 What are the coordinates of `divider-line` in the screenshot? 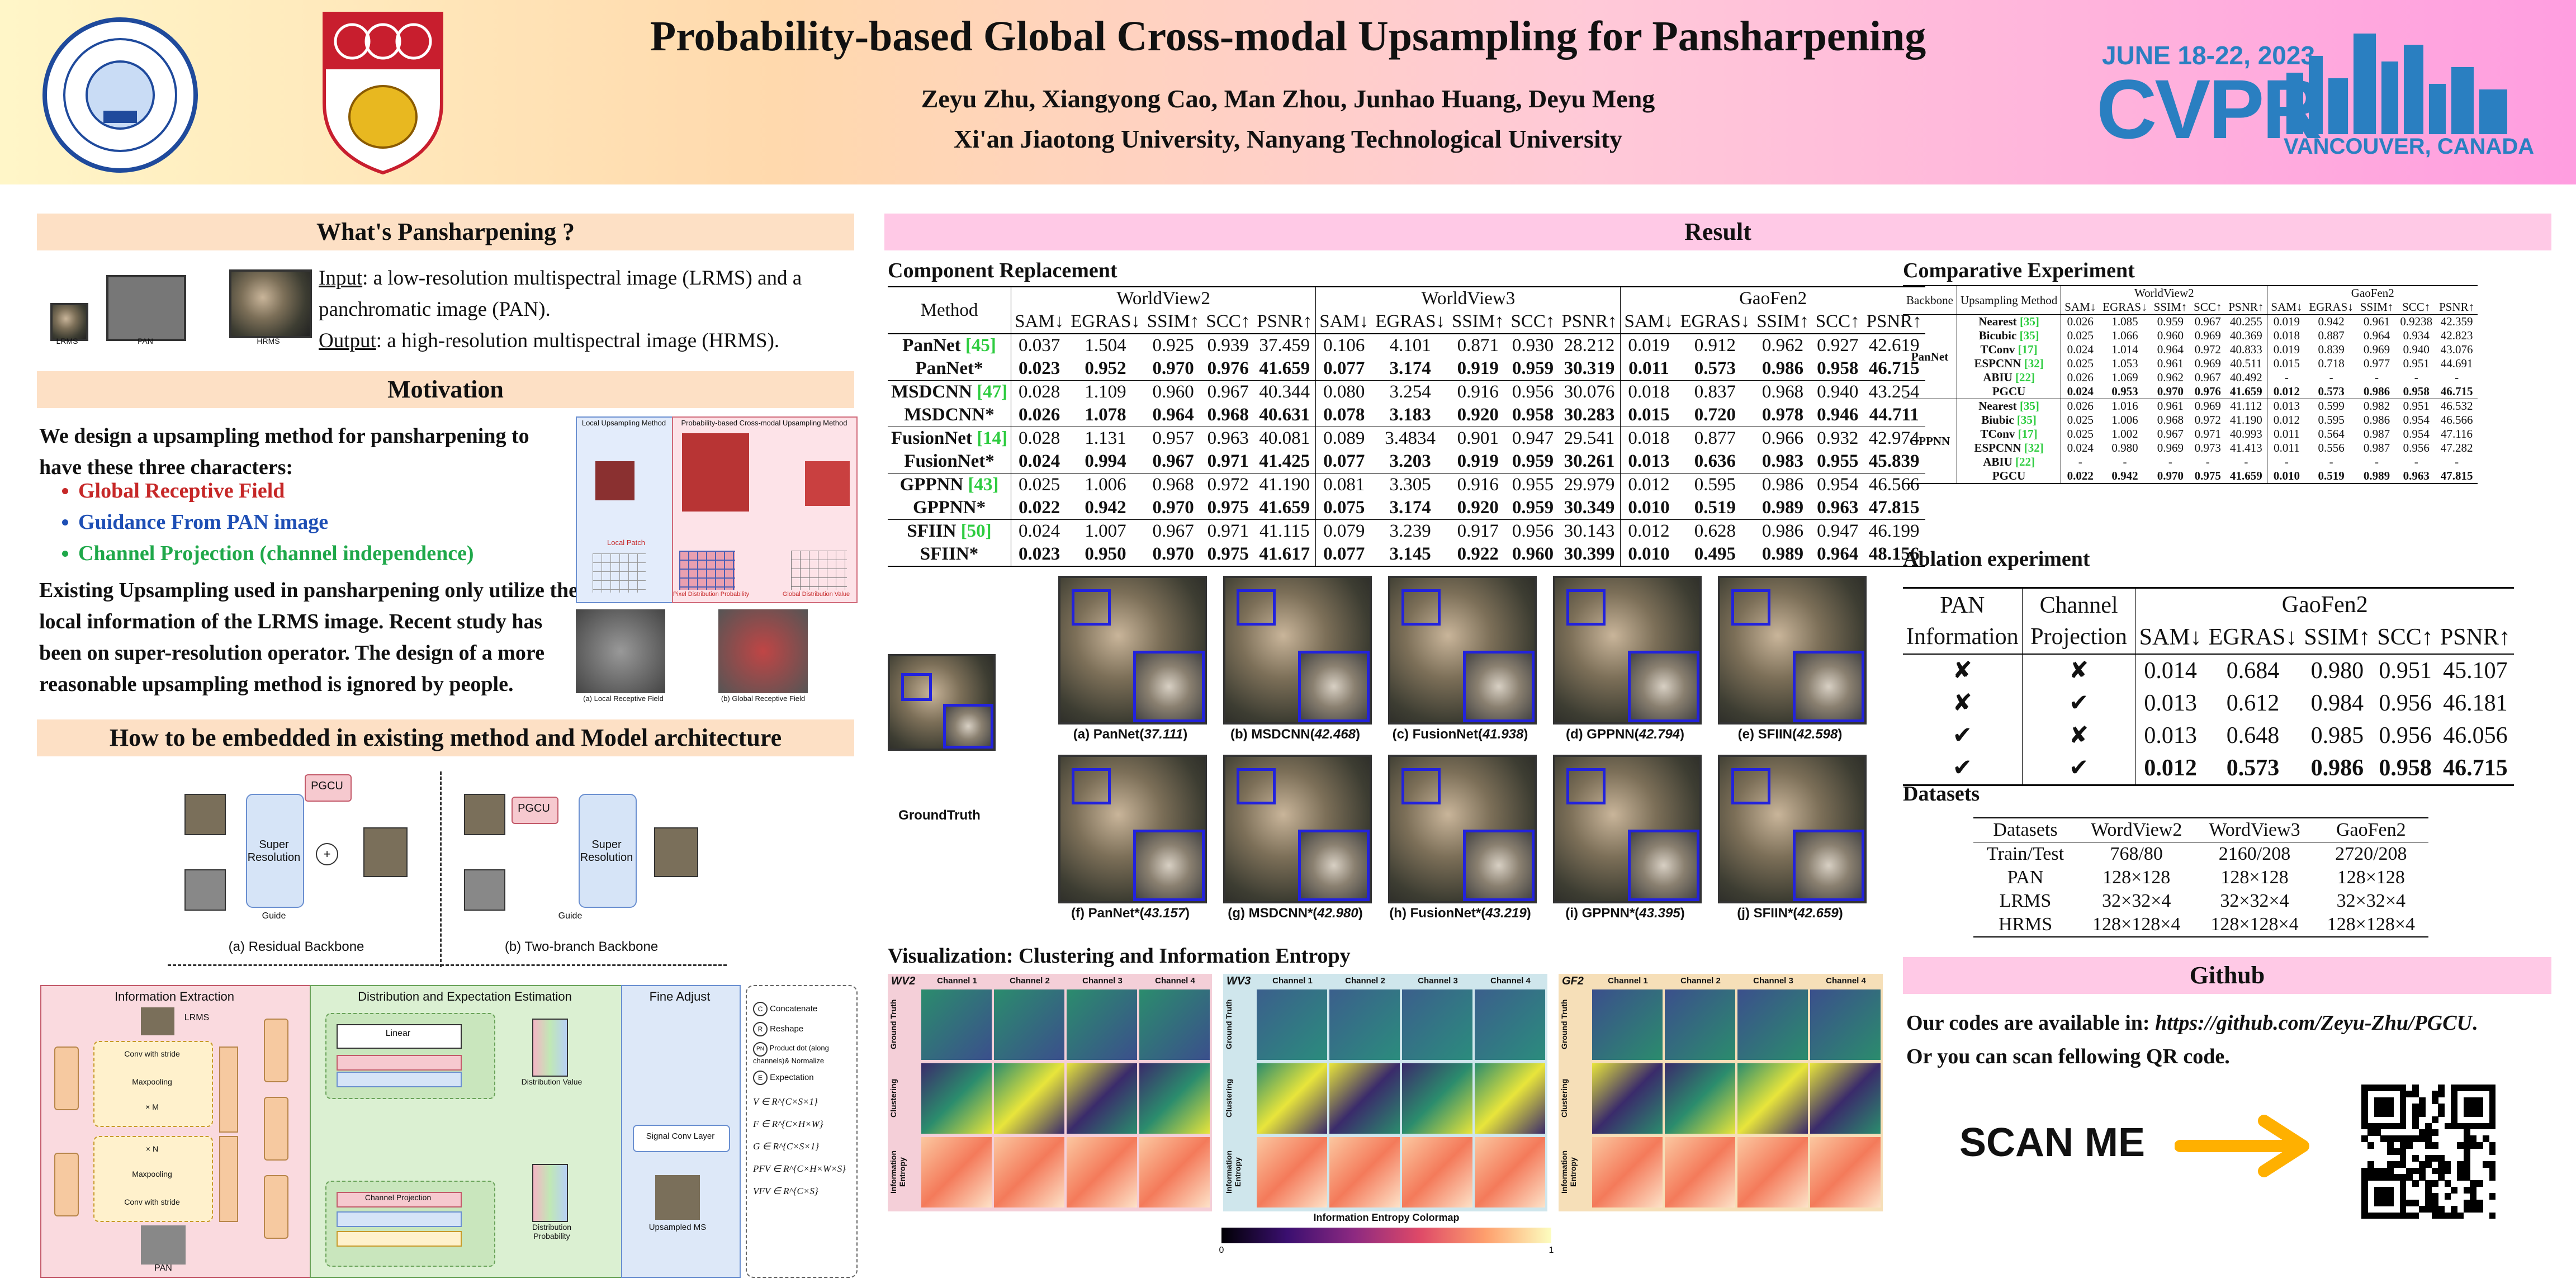 It's located at (441, 869).